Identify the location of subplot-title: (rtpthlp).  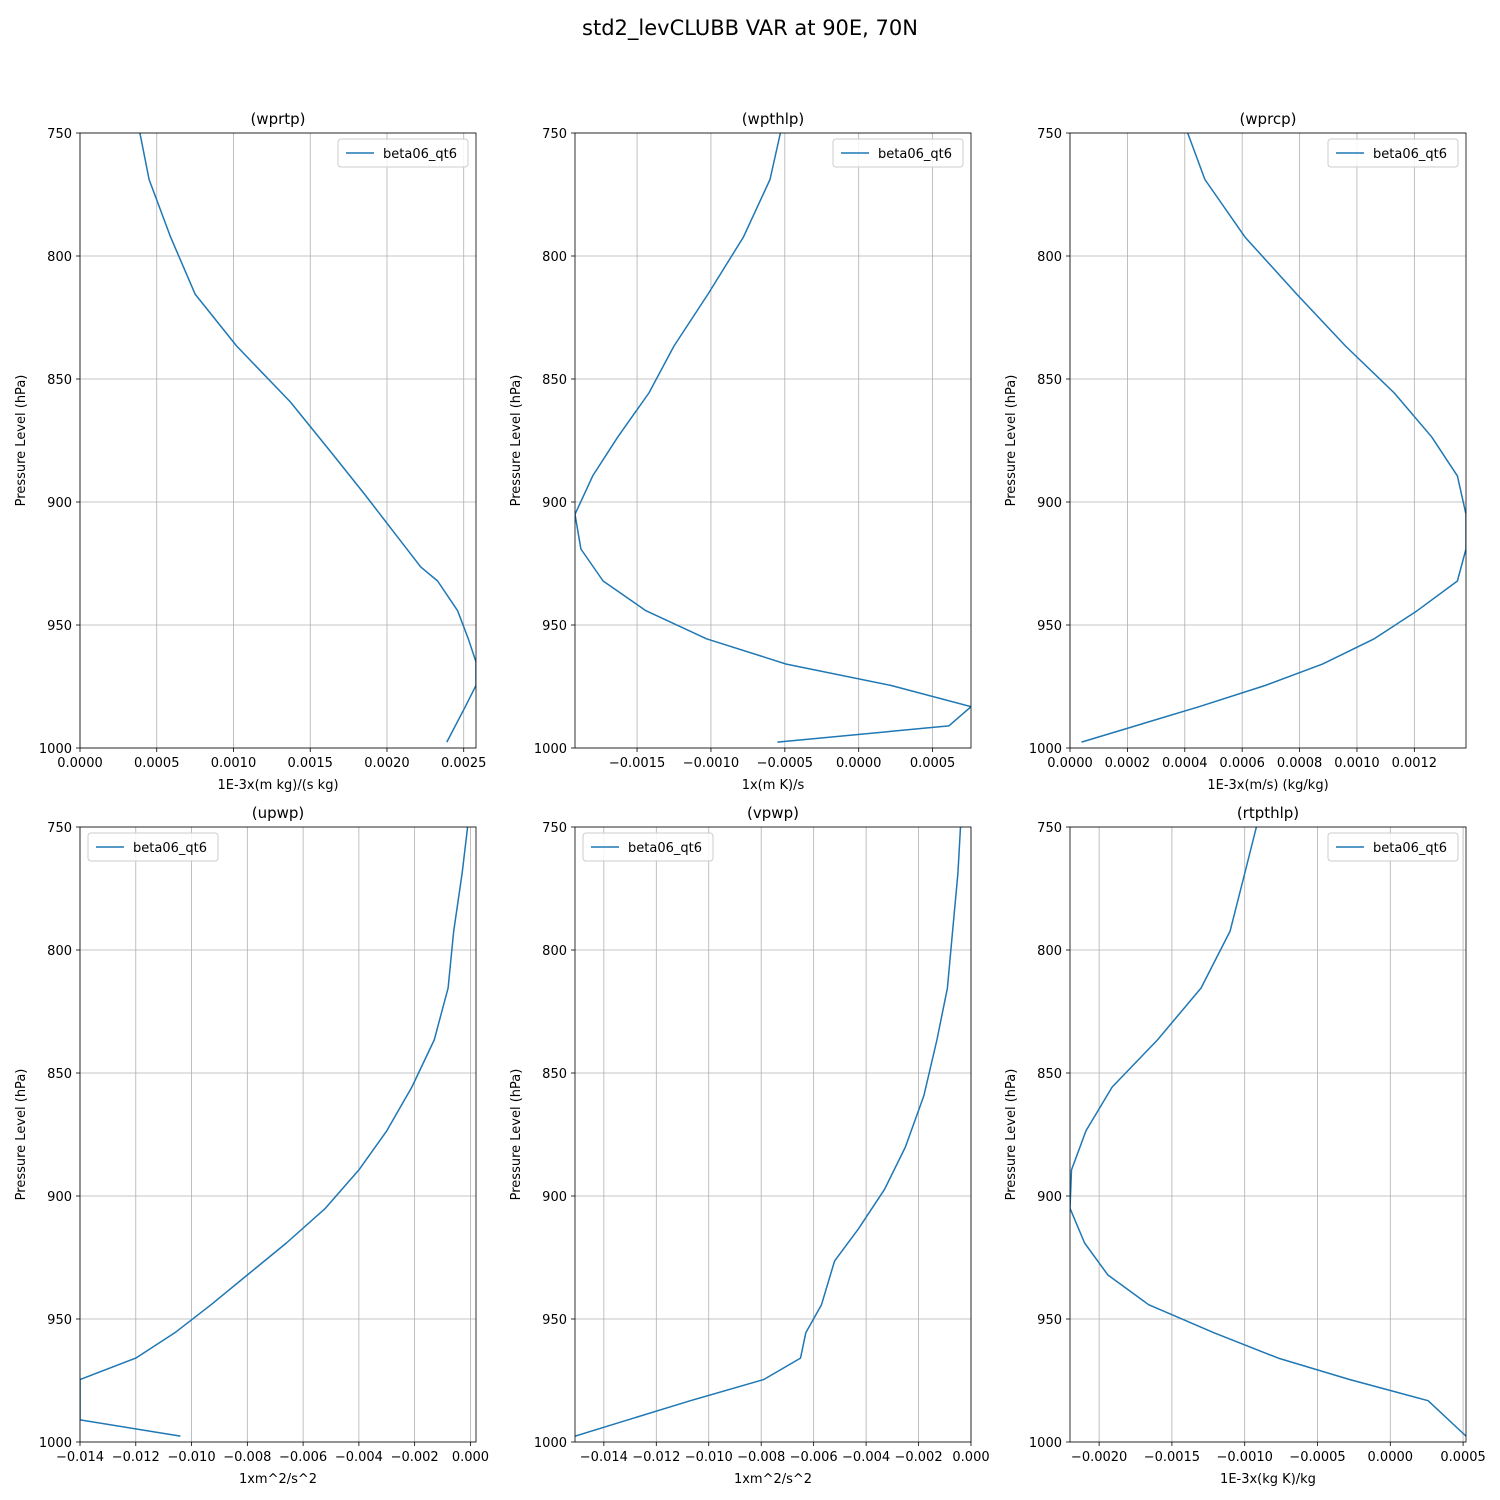
(1268, 813).